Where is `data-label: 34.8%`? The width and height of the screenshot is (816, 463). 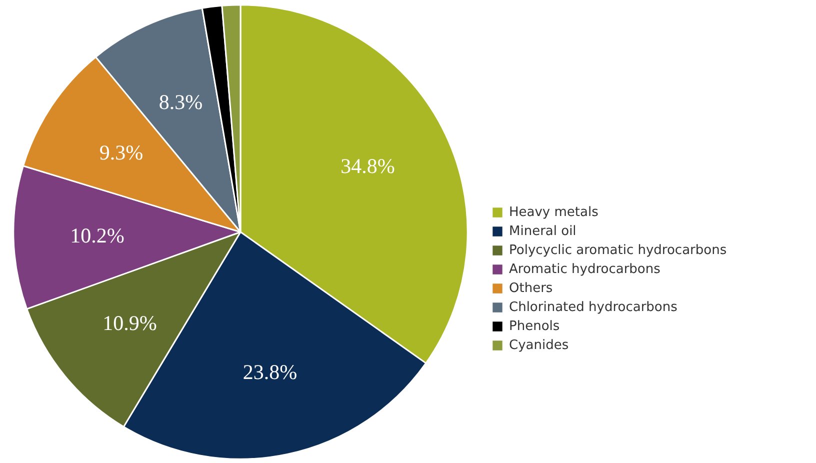 data-label: 34.8% is located at coordinates (367, 166).